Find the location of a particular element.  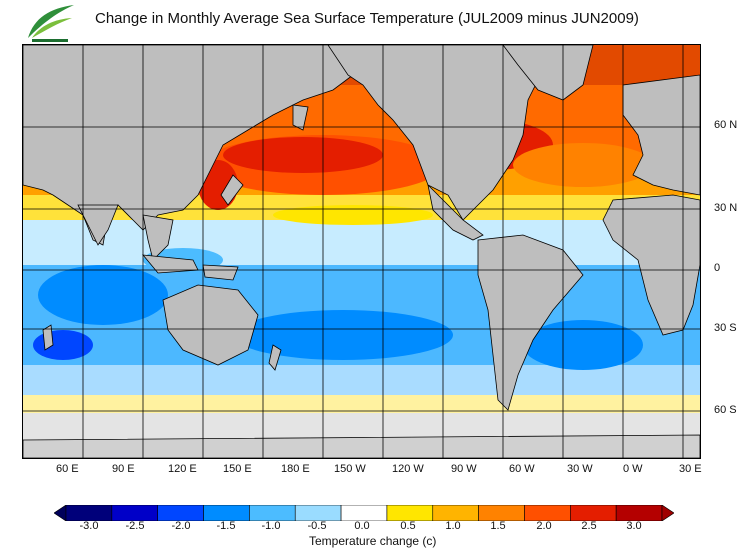

colorbar-cells is located at coordinates (364, 513).